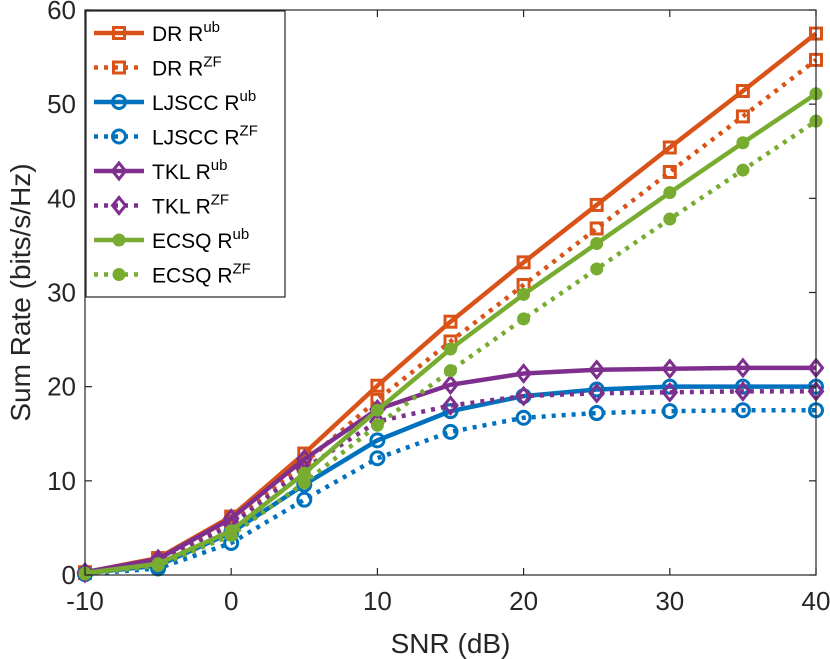 The width and height of the screenshot is (830, 659). I want to click on legend-entry-7: ECSQ RZF, so click(172, 274).